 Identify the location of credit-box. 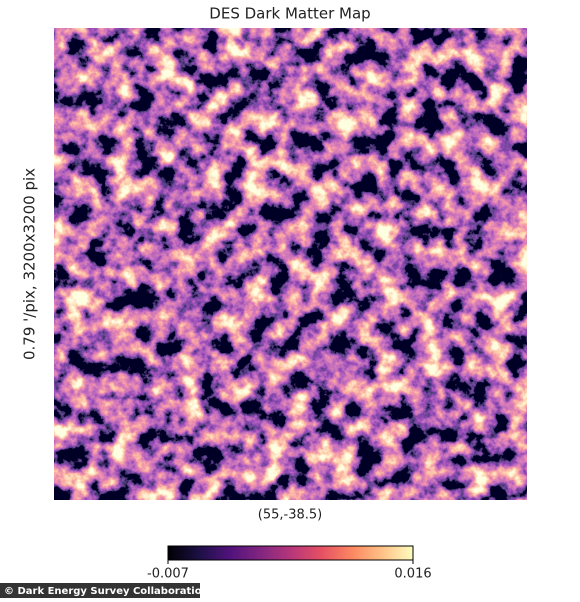
(100, 590).